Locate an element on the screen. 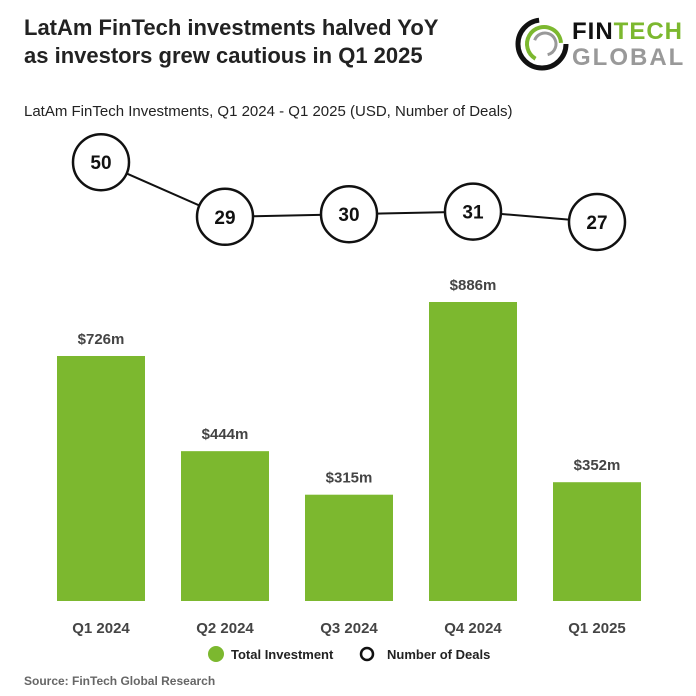  x-tick-label: Q2 2024 is located at coordinates (225, 628).